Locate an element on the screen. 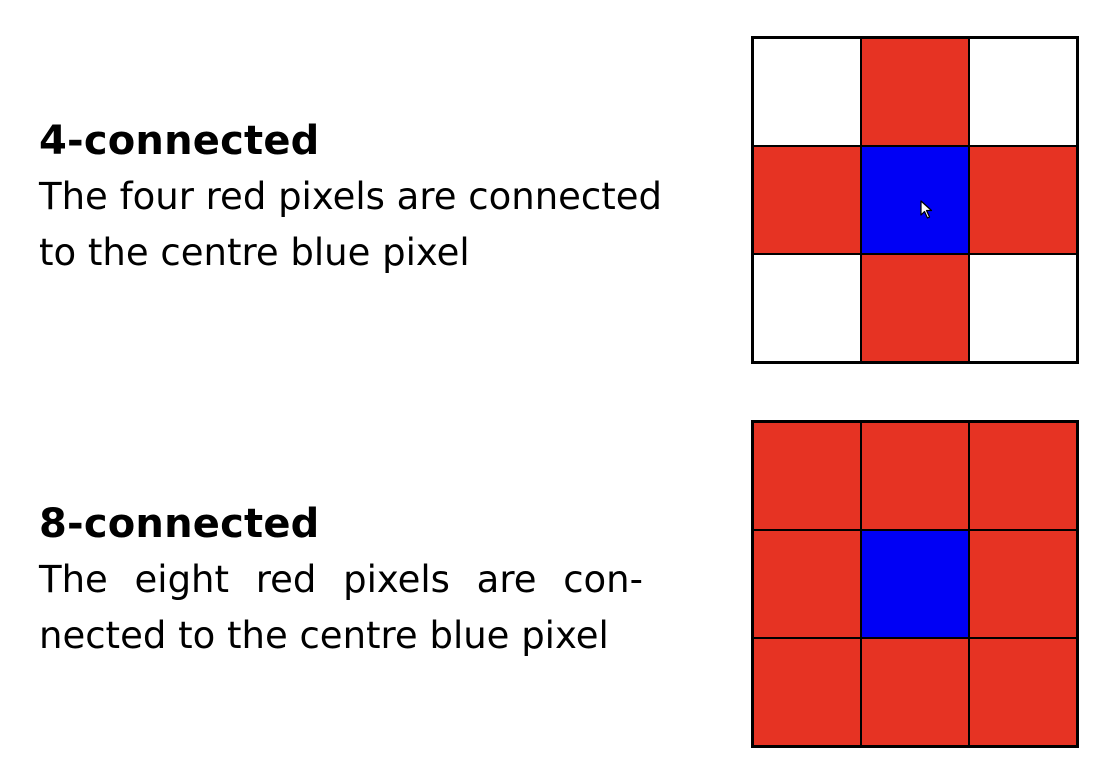  eight-connected-description-line: nected to the centre blue pixel is located at coordinates (324, 635).